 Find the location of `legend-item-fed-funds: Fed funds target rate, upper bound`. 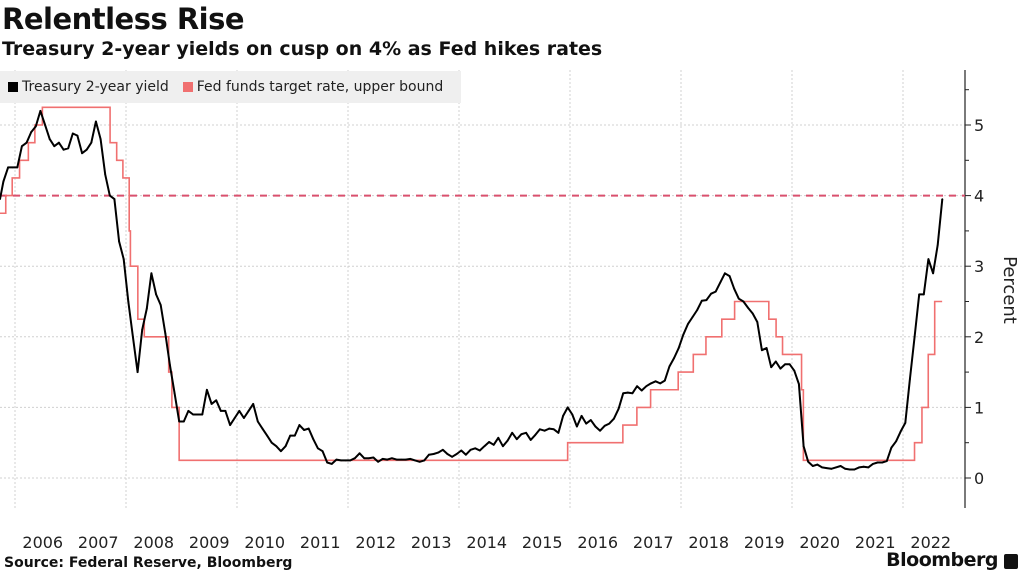

legend-item-fed-funds: Fed funds target rate, upper bound is located at coordinates (313, 87).